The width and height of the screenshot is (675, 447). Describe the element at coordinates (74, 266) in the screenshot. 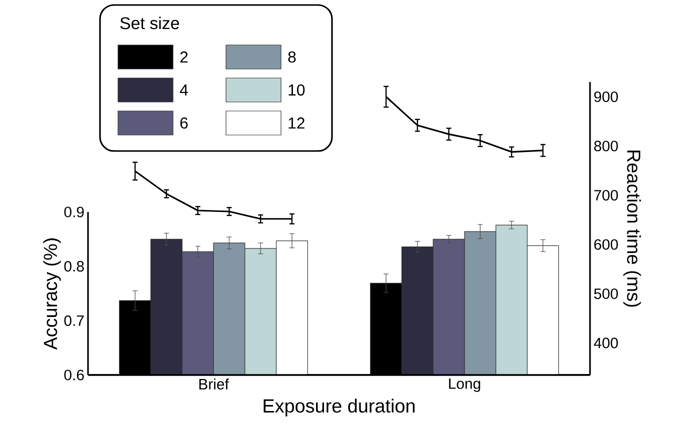

I see `y-tick-label: 0.8` at that location.